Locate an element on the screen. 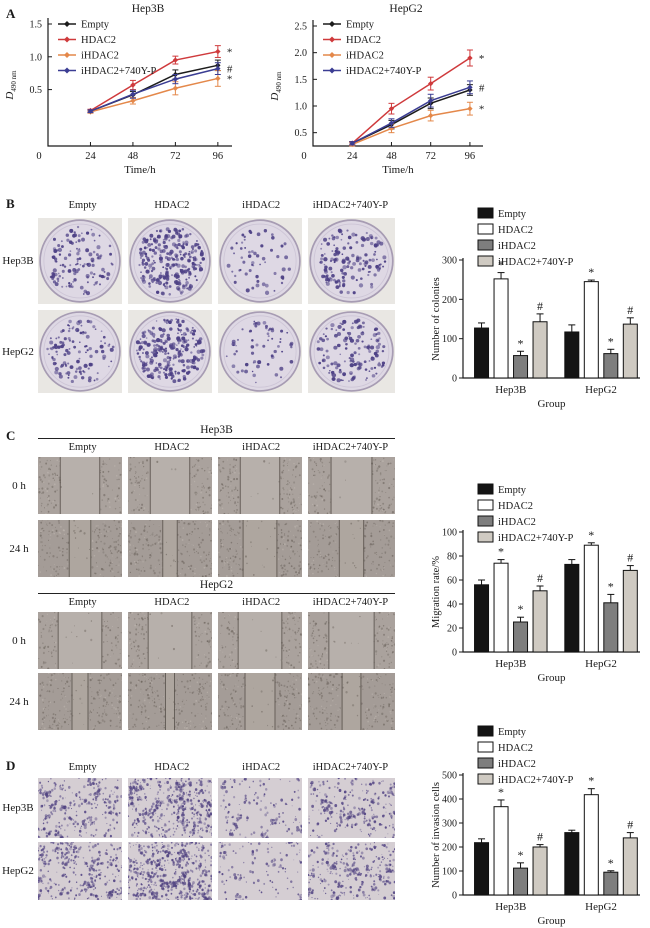 The image size is (650, 928). migration-hepg2-header: HepG2 is located at coordinates (216, 586).